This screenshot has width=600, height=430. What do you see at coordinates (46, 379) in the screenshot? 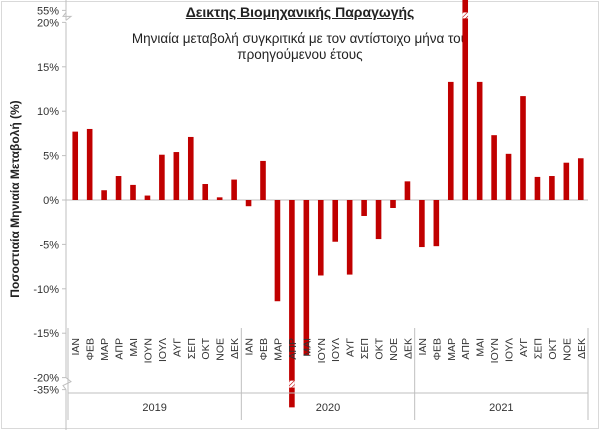
I see `y-tick-label: -20%` at bounding box center [46, 379].